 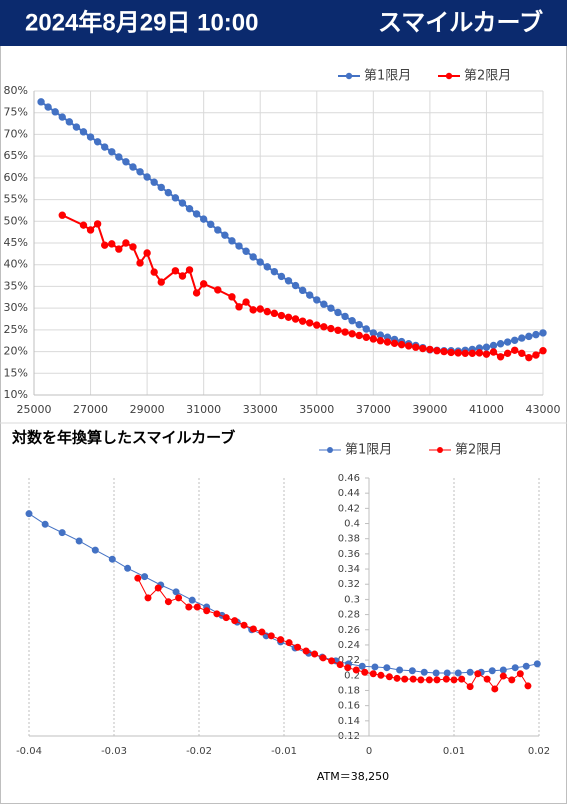 What do you see at coordinates (260, 409) in the screenshot?
I see `x-tick-label: 33000` at bounding box center [260, 409].